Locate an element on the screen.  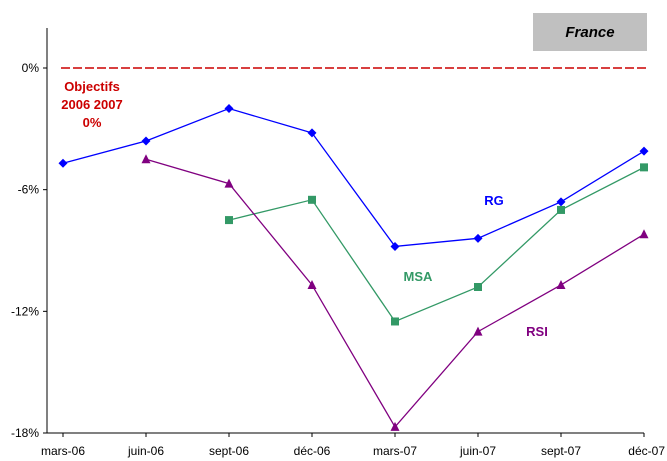
series-label-rsi: RSI is located at coordinates (537, 331).